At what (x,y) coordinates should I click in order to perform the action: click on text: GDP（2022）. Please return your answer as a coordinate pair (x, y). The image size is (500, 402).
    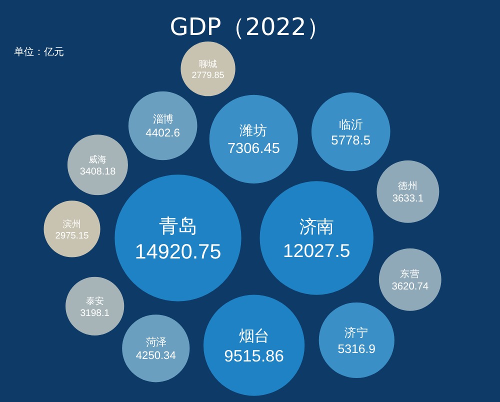
    Looking at the image, I should click on (250, 27).